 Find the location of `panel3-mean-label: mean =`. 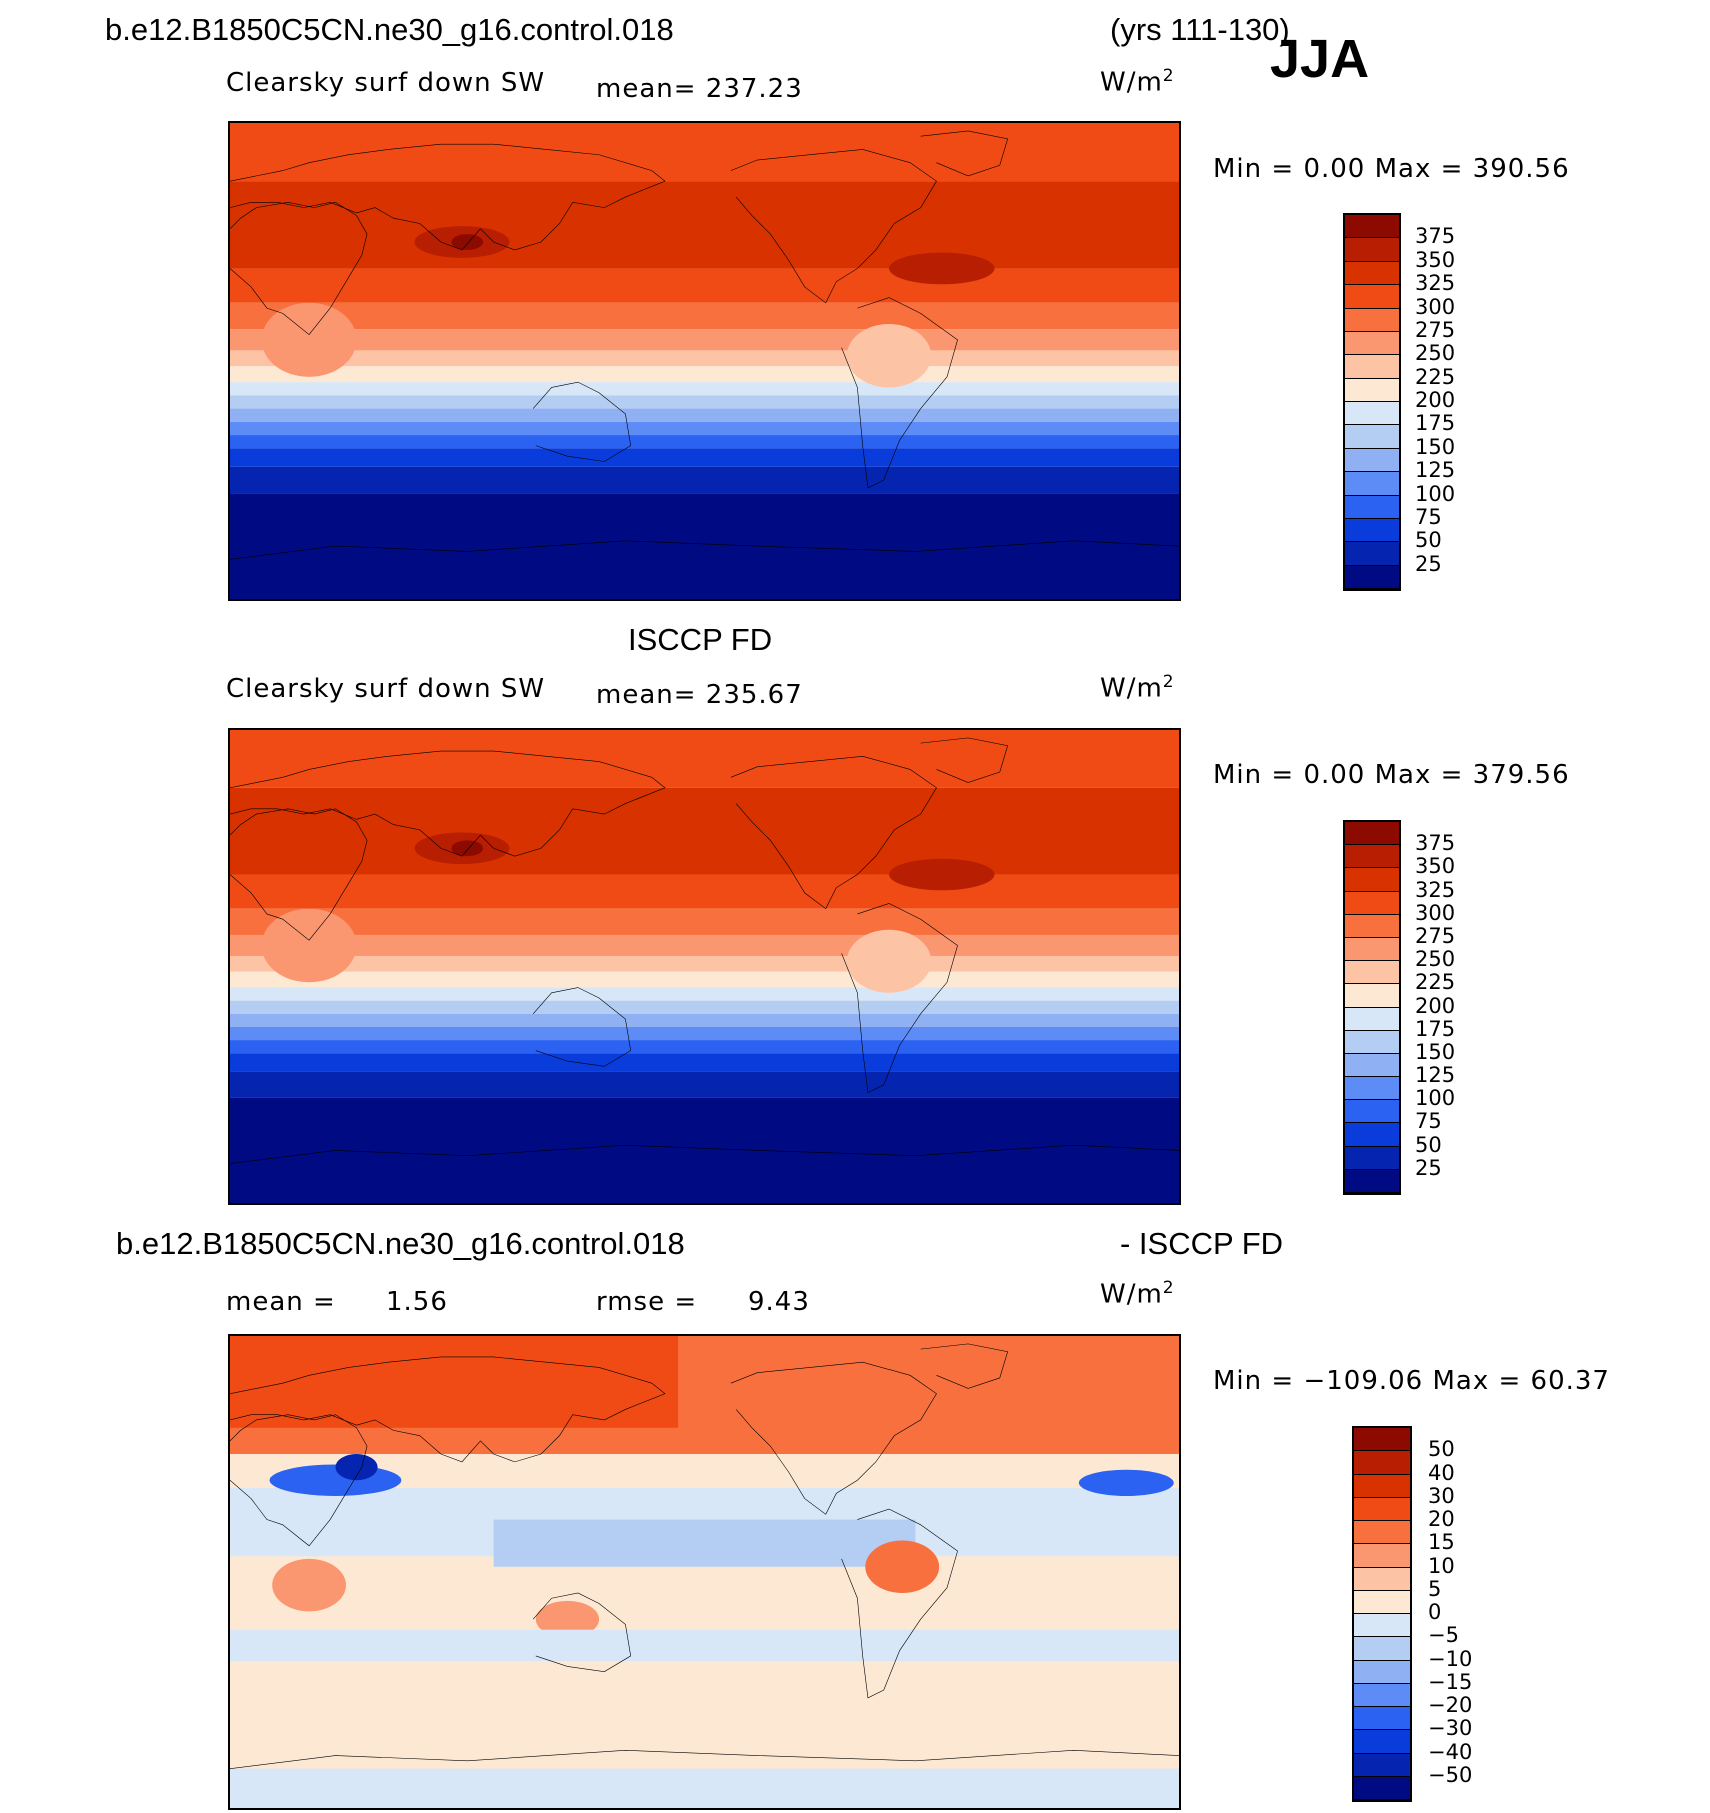

panel3-mean-label: mean = is located at coordinates (281, 1302).